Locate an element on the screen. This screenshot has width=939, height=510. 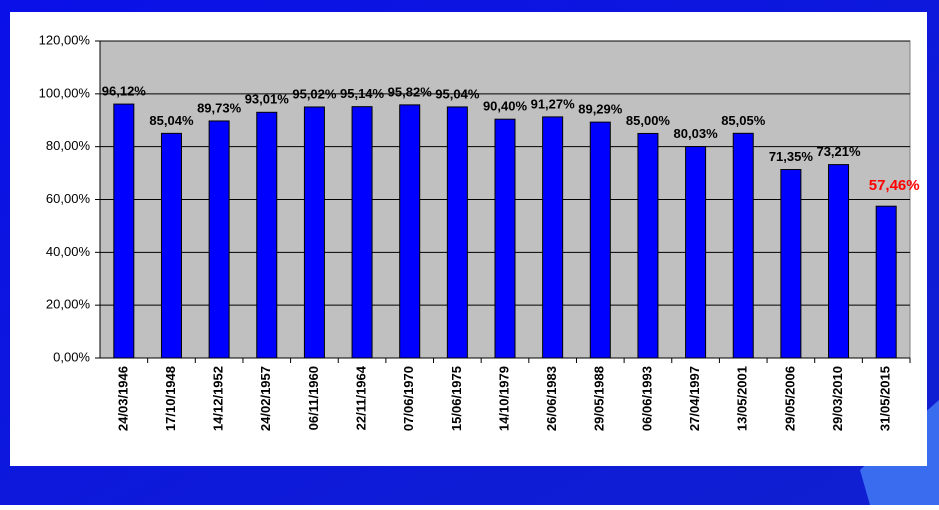
value-label: 85,04% is located at coordinates (171, 120).